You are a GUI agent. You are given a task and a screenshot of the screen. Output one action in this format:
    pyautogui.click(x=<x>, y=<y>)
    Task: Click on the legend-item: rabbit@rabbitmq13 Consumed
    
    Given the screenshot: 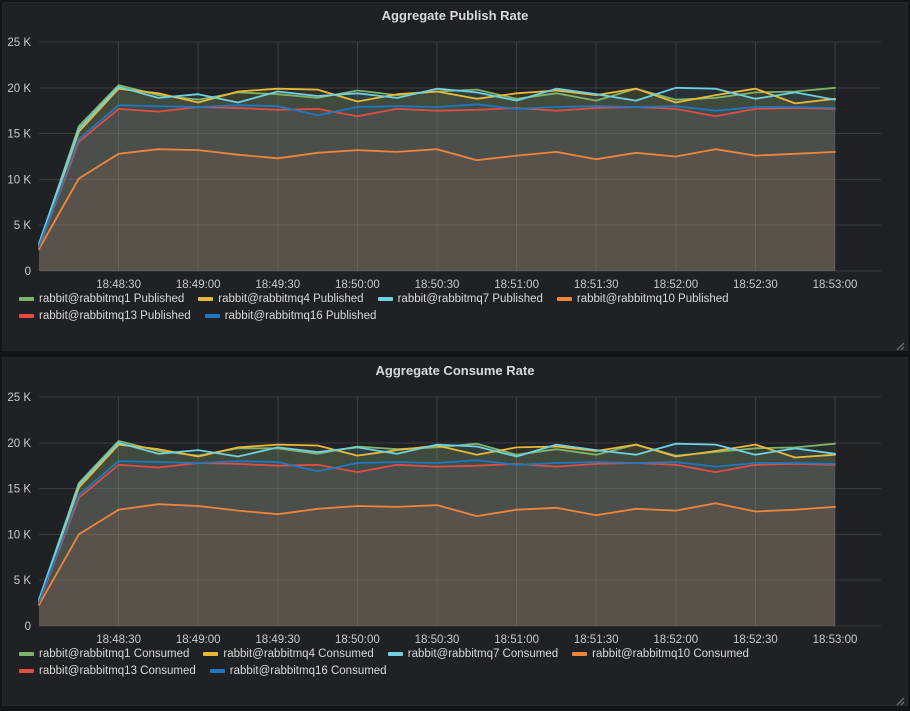 What is the action you would take?
    pyautogui.click(x=107, y=671)
    